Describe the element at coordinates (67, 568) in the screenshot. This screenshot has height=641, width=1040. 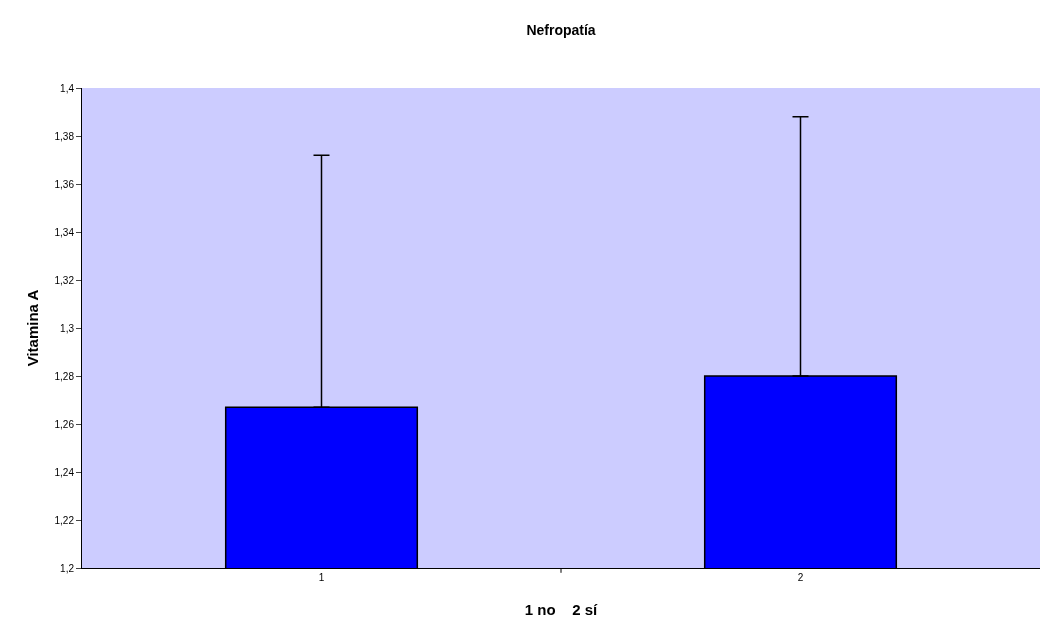
I see `y-tick-label: 1,2` at that location.